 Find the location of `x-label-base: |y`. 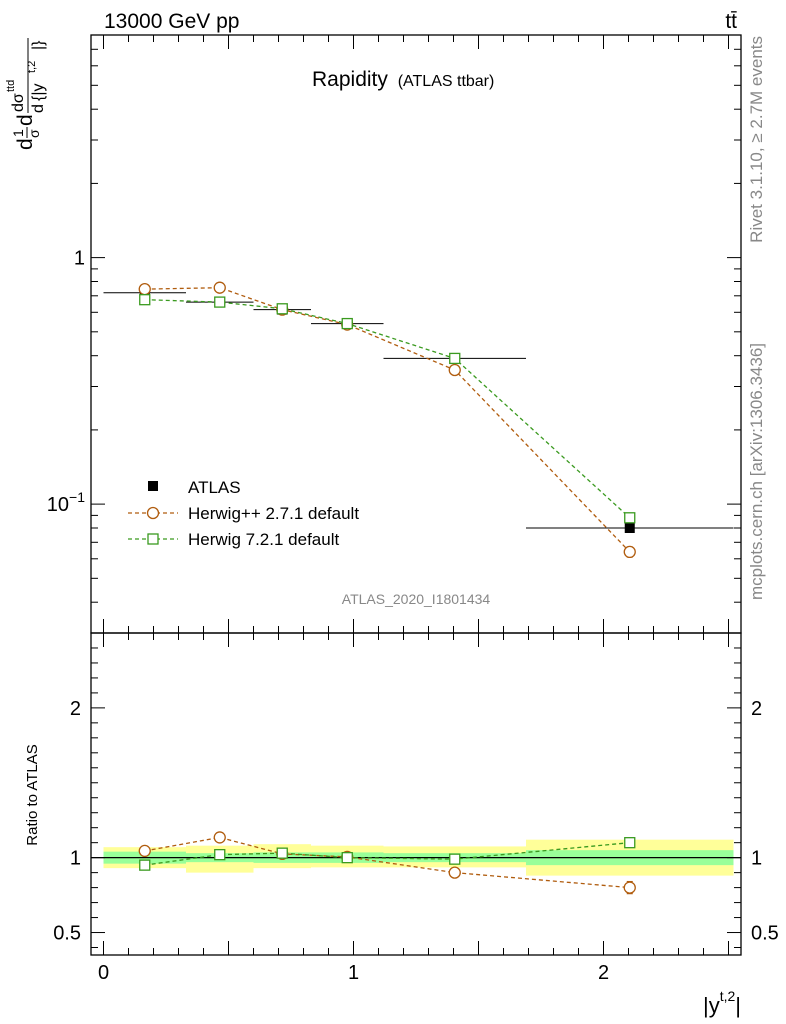

x-label-base: |y is located at coordinates (711, 1005).